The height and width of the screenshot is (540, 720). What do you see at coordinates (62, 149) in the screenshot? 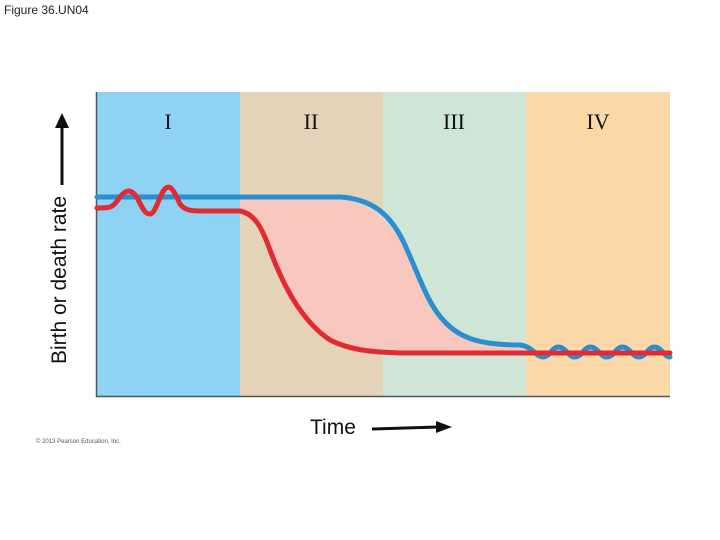
I see `y-axis-arrow` at bounding box center [62, 149].